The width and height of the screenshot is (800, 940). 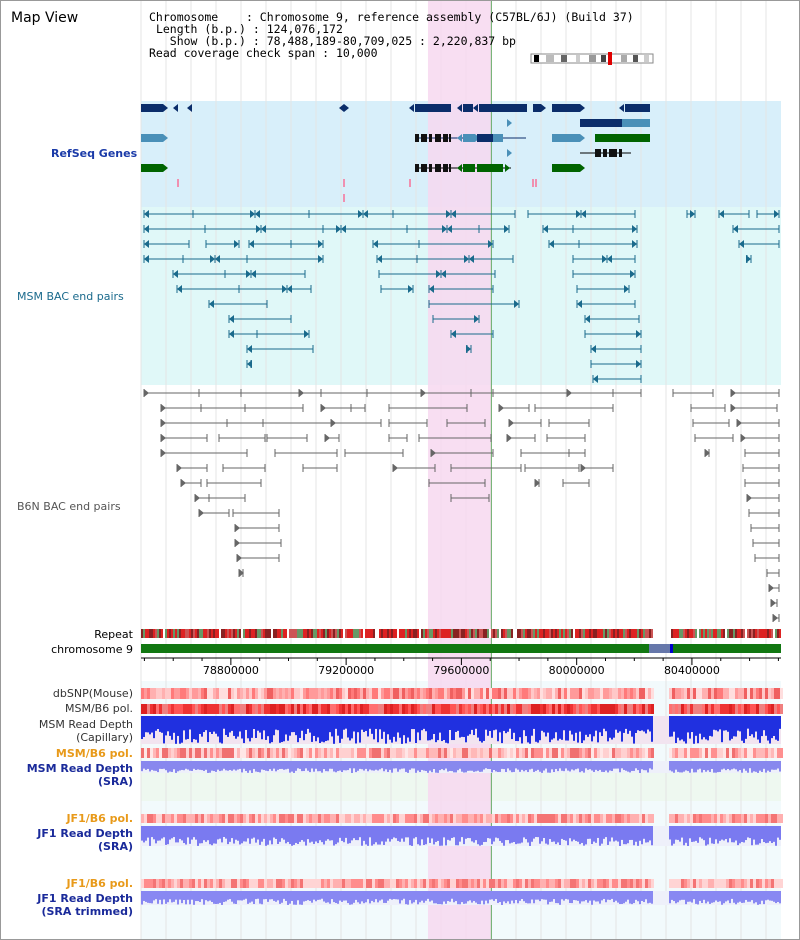 I want to click on track-label-msm-depth-sra: MSM Read Depth (SRA), so click(x=80, y=775).